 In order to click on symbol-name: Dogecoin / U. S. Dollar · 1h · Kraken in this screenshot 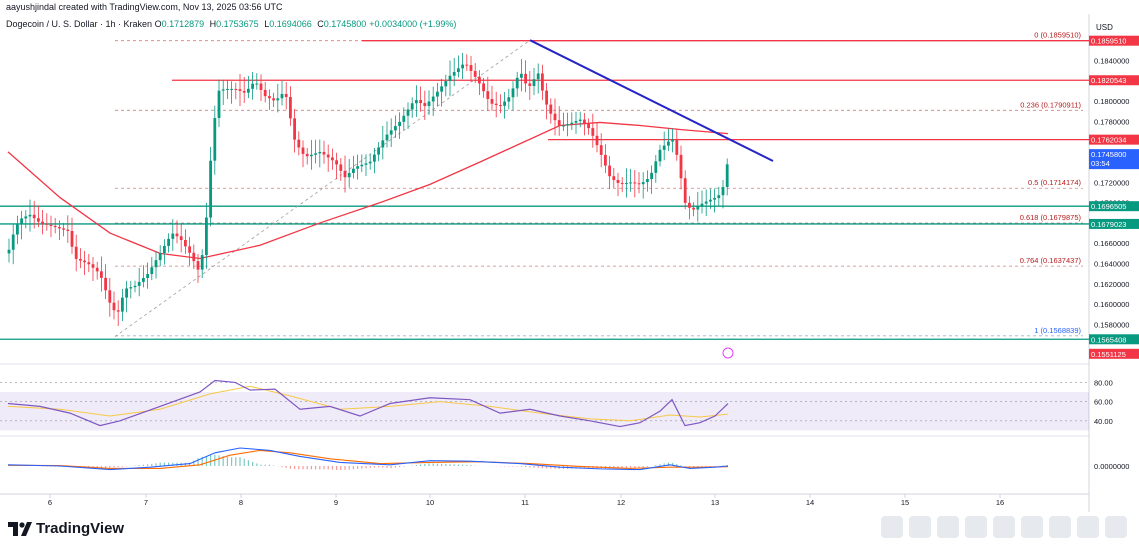, I will do `click(79, 24)`.